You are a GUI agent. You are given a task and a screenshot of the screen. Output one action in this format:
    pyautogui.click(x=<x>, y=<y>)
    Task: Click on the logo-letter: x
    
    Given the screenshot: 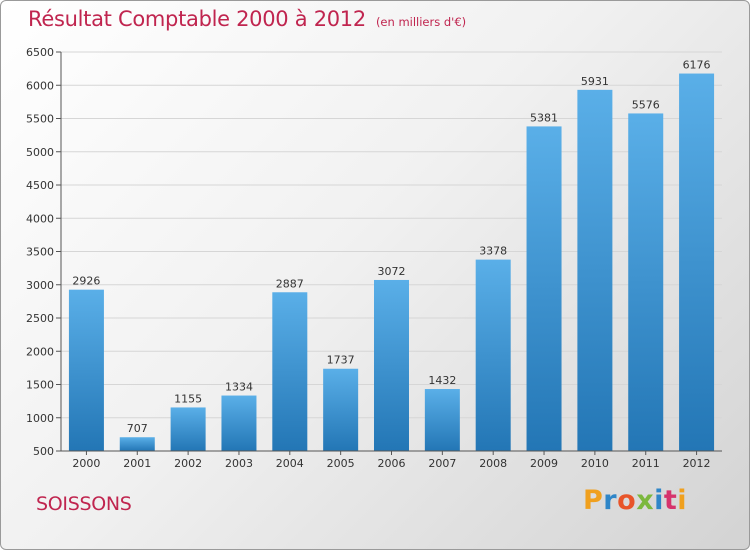 What is the action you would take?
    pyautogui.click(x=645, y=500)
    